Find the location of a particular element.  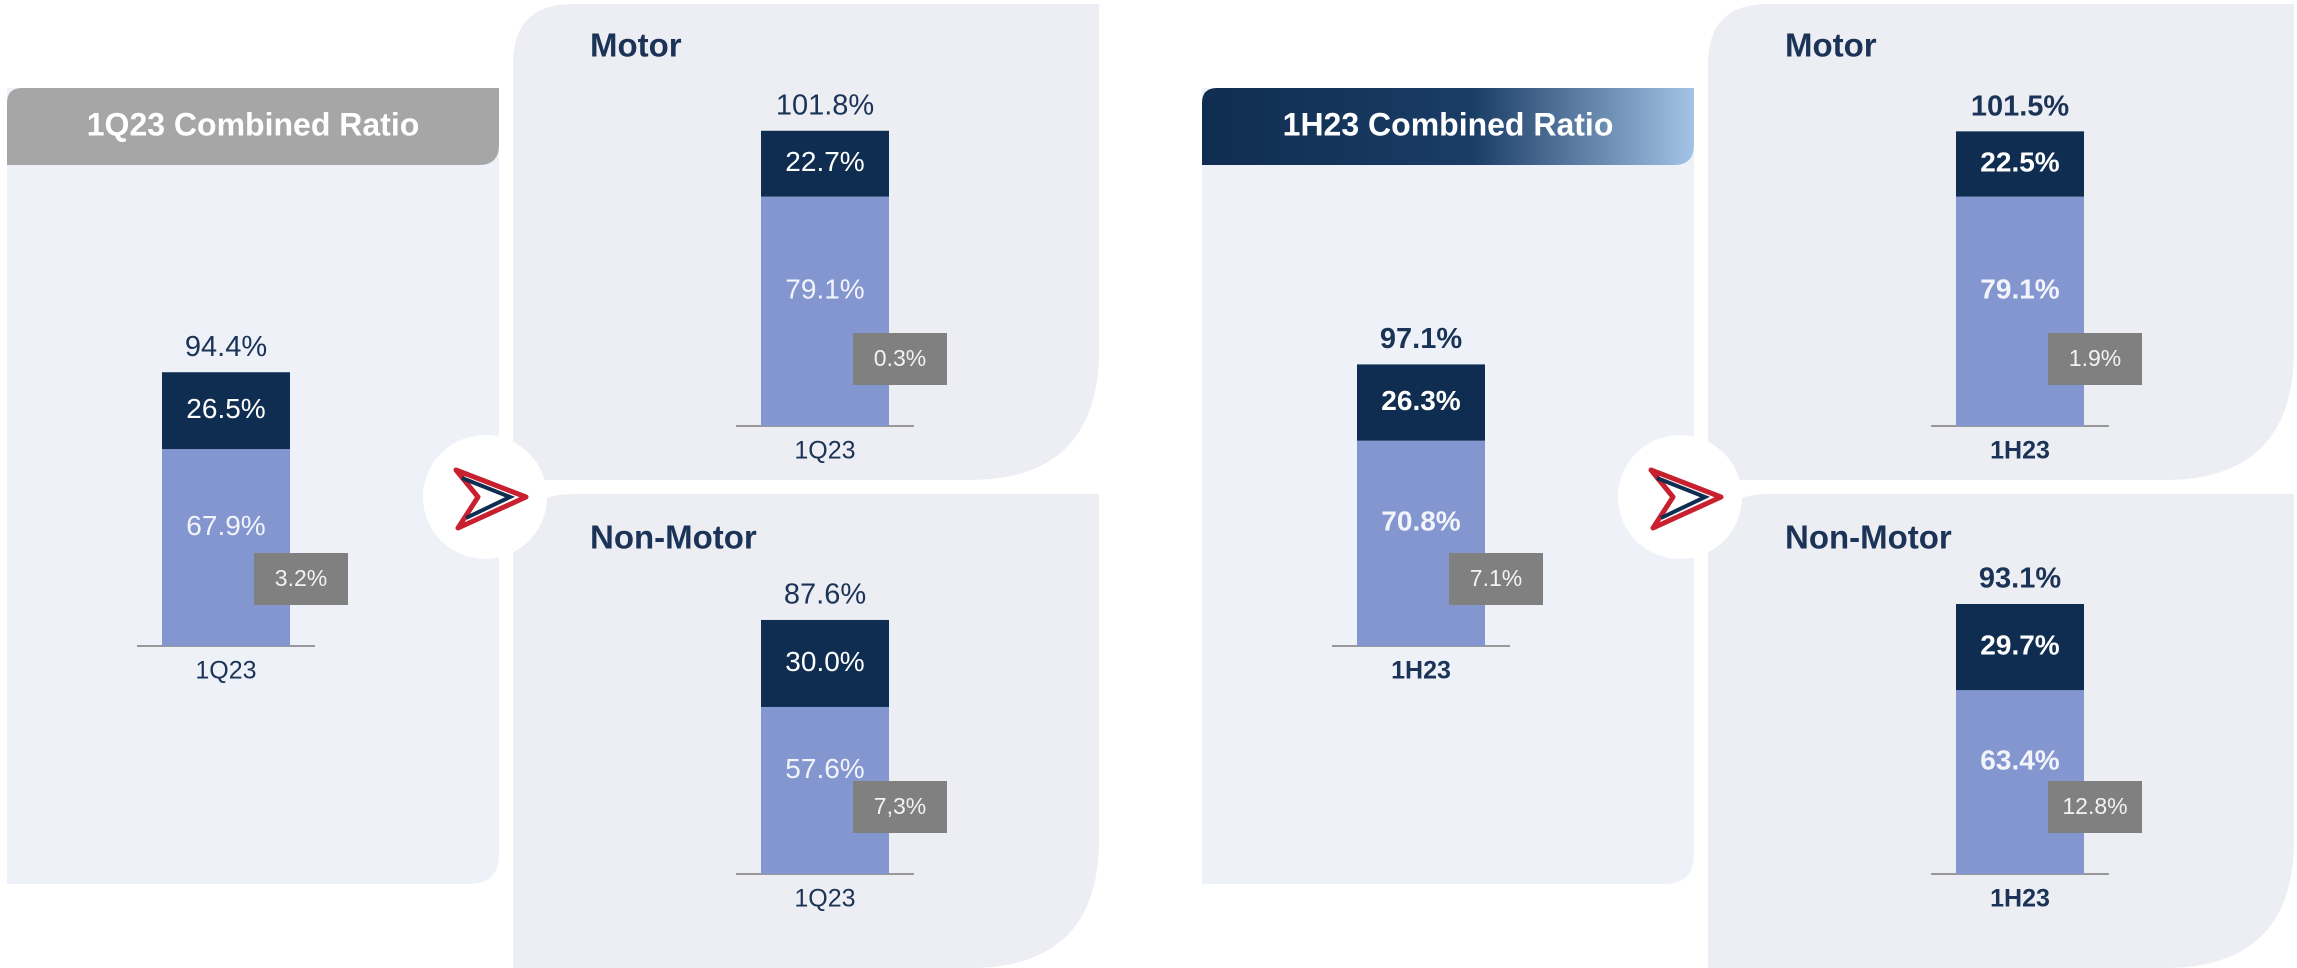

inset-label: 12.8% is located at coordinates (2094, 806).